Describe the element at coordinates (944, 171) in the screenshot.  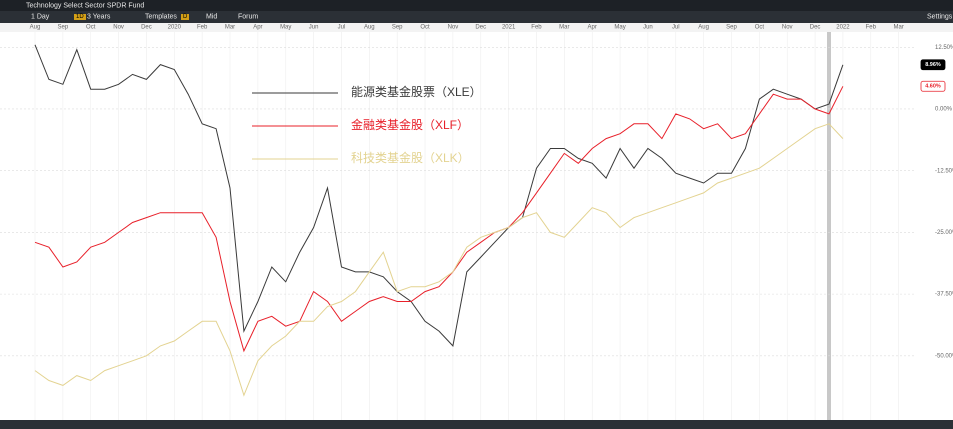
I see `y-tick-label: -12.50%` at that location.